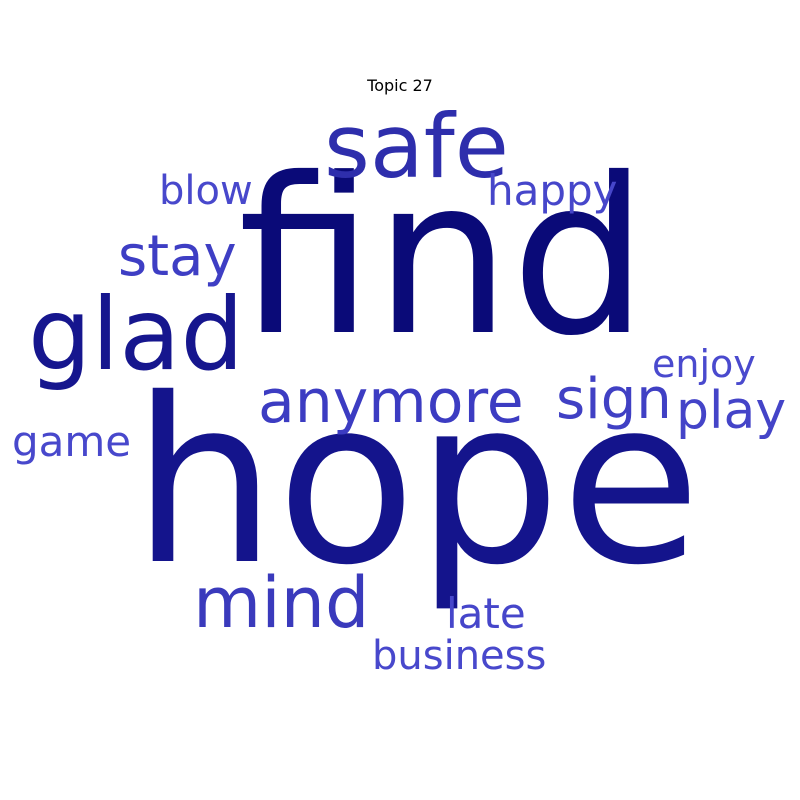  Describe the element at coordinates (731, 411) in the screenshot. I see `word-play: play` at that location.